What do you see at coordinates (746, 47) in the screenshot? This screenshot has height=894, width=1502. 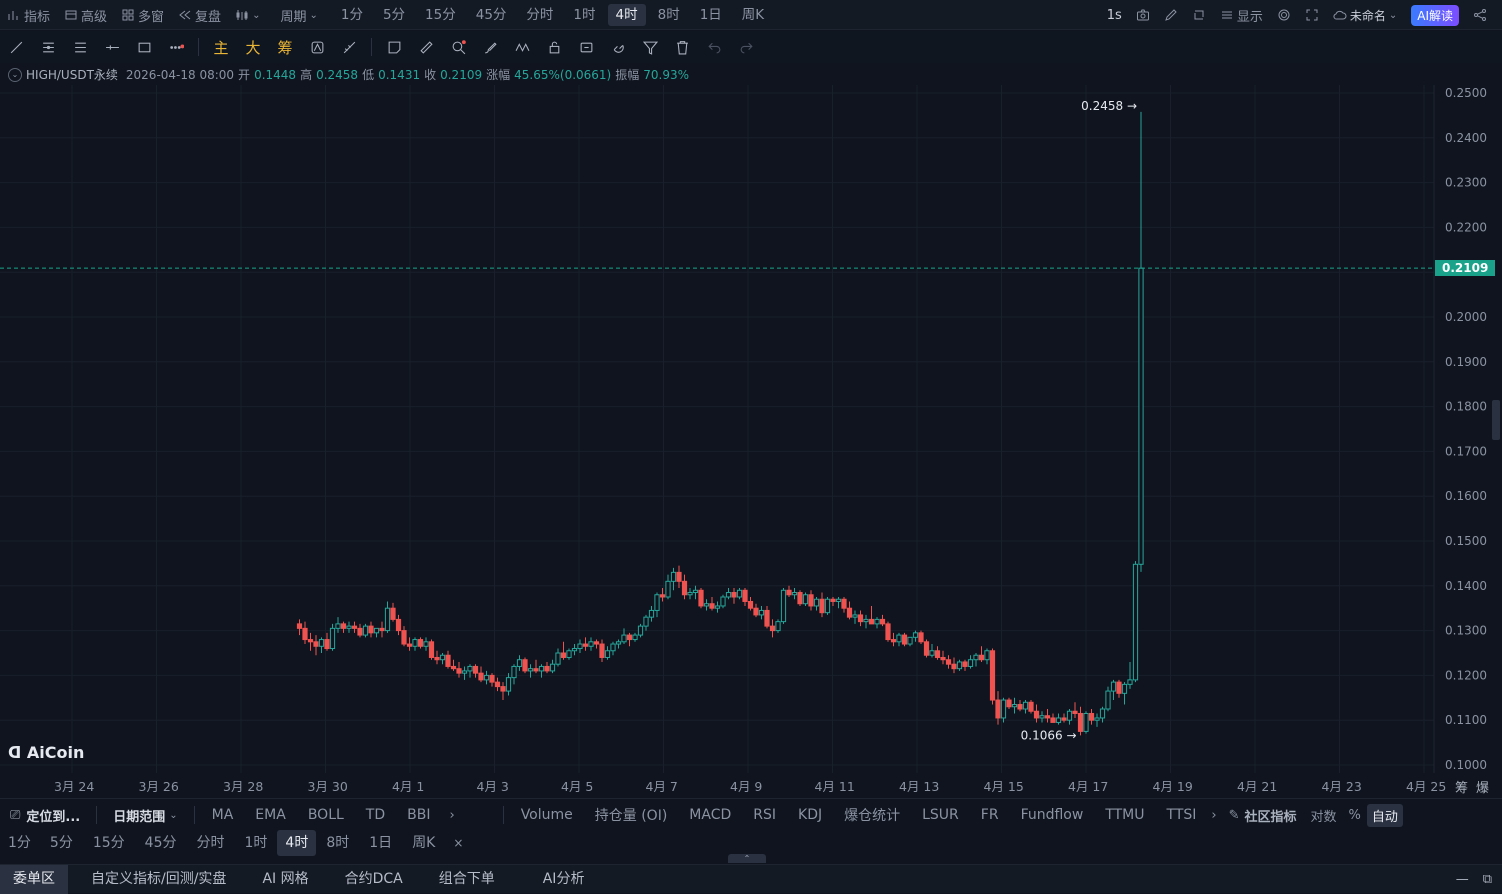 I see `redo-button` at bounding box center [746, 47].